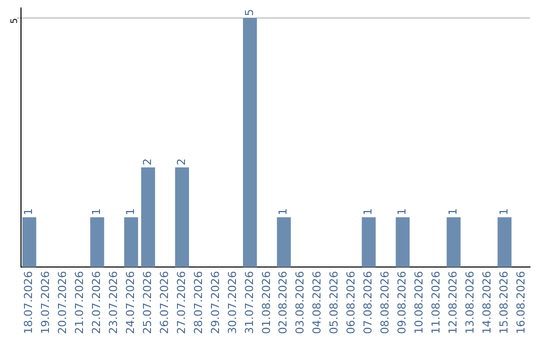 The width and height of the screenshot is (540, 340). I want to click on x-tick-label: 20.07.2026, so click(63, 302).